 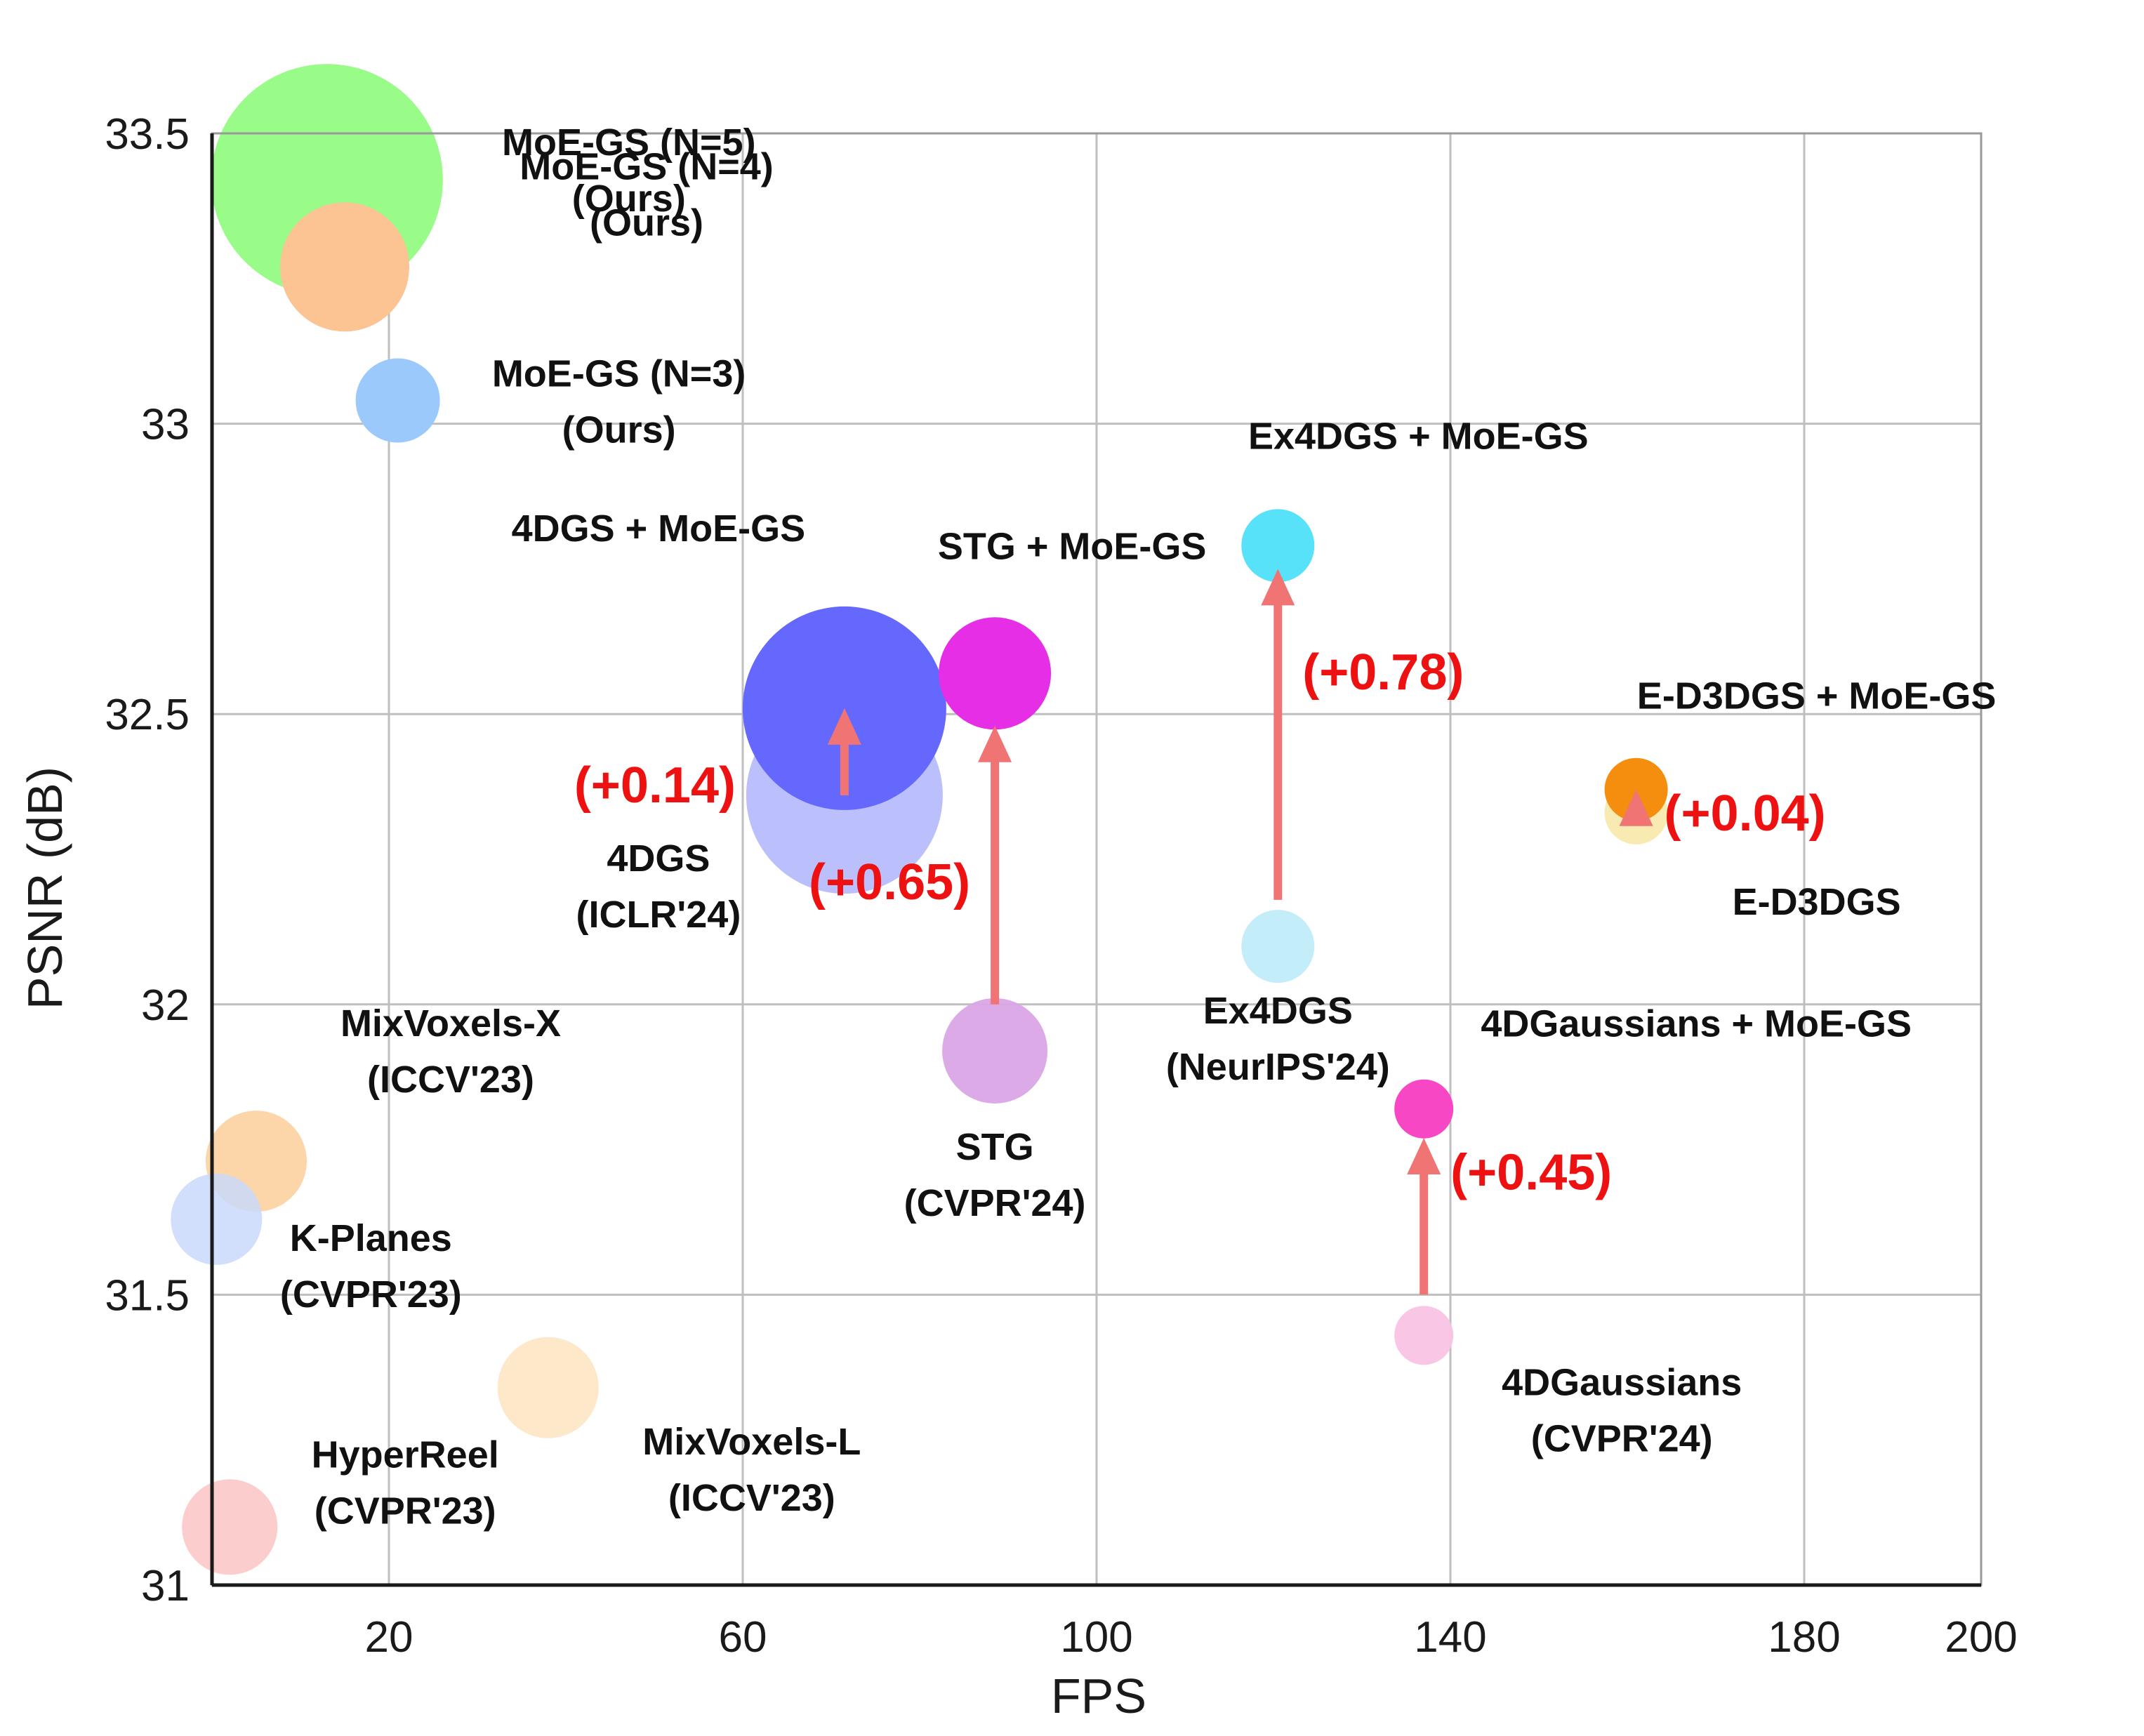 I want to click on point-label: (NeurIPS'24), so click(x=1278, y=1067).